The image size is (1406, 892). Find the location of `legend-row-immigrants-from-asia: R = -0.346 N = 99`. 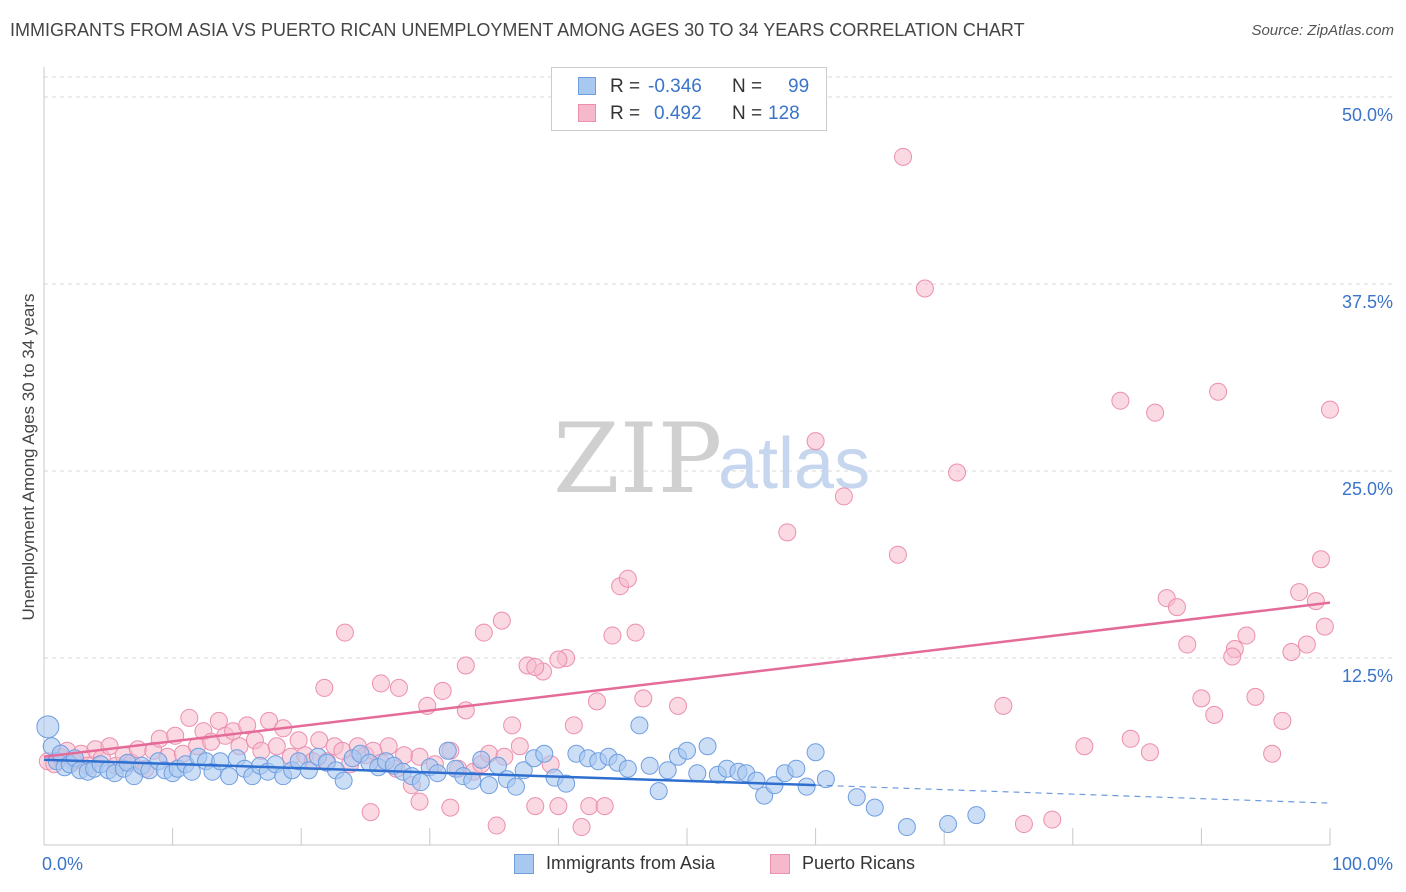

legend-row-immigrants-from-asia: R = -0.346 N = 99 is located at coordinates (689, 87).